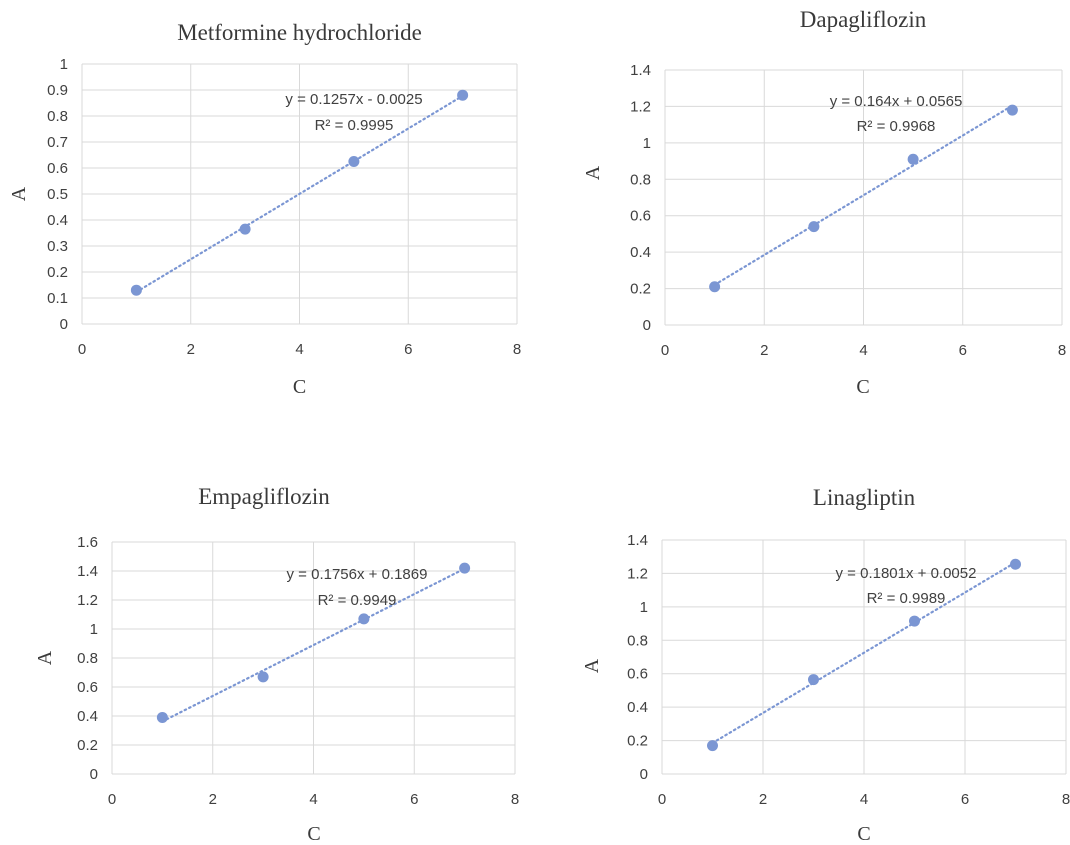 This screenshot has width=1070, height=845. I want to click on y-tick-layer: 0 0.1 0.2 0.3 0.4 0.5 0.6 0.7 0.8 0.9 1, so click(57, 194).